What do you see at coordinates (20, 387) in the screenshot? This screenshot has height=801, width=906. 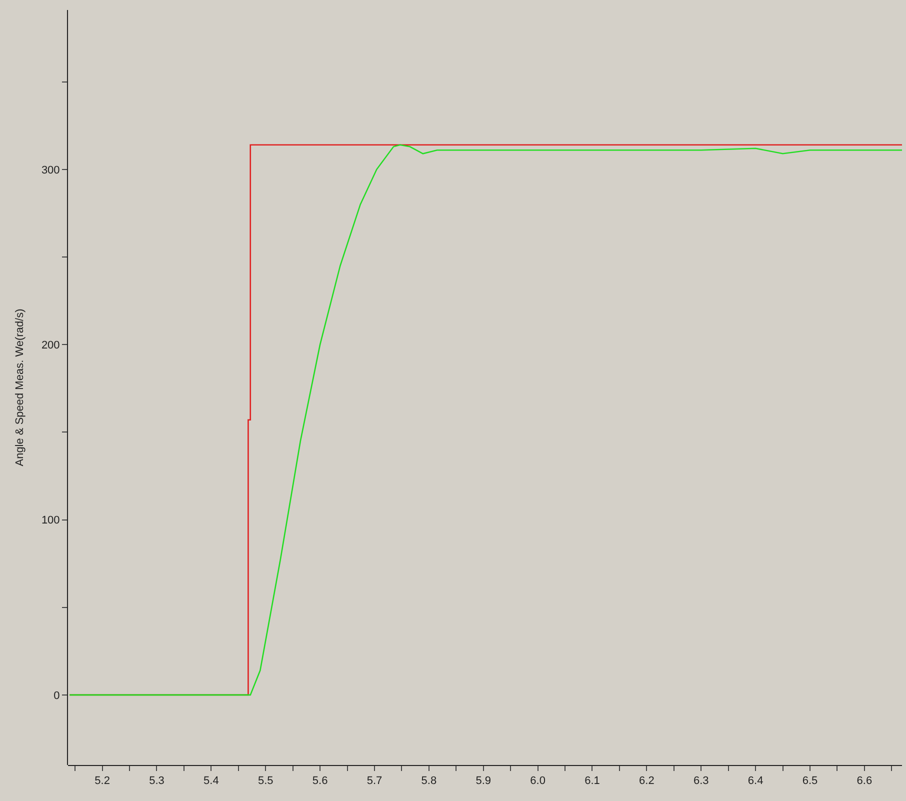 I see `y-axis-title: Angle & Speed Meas. We(rad/s)` at bounding box center [20, 387].